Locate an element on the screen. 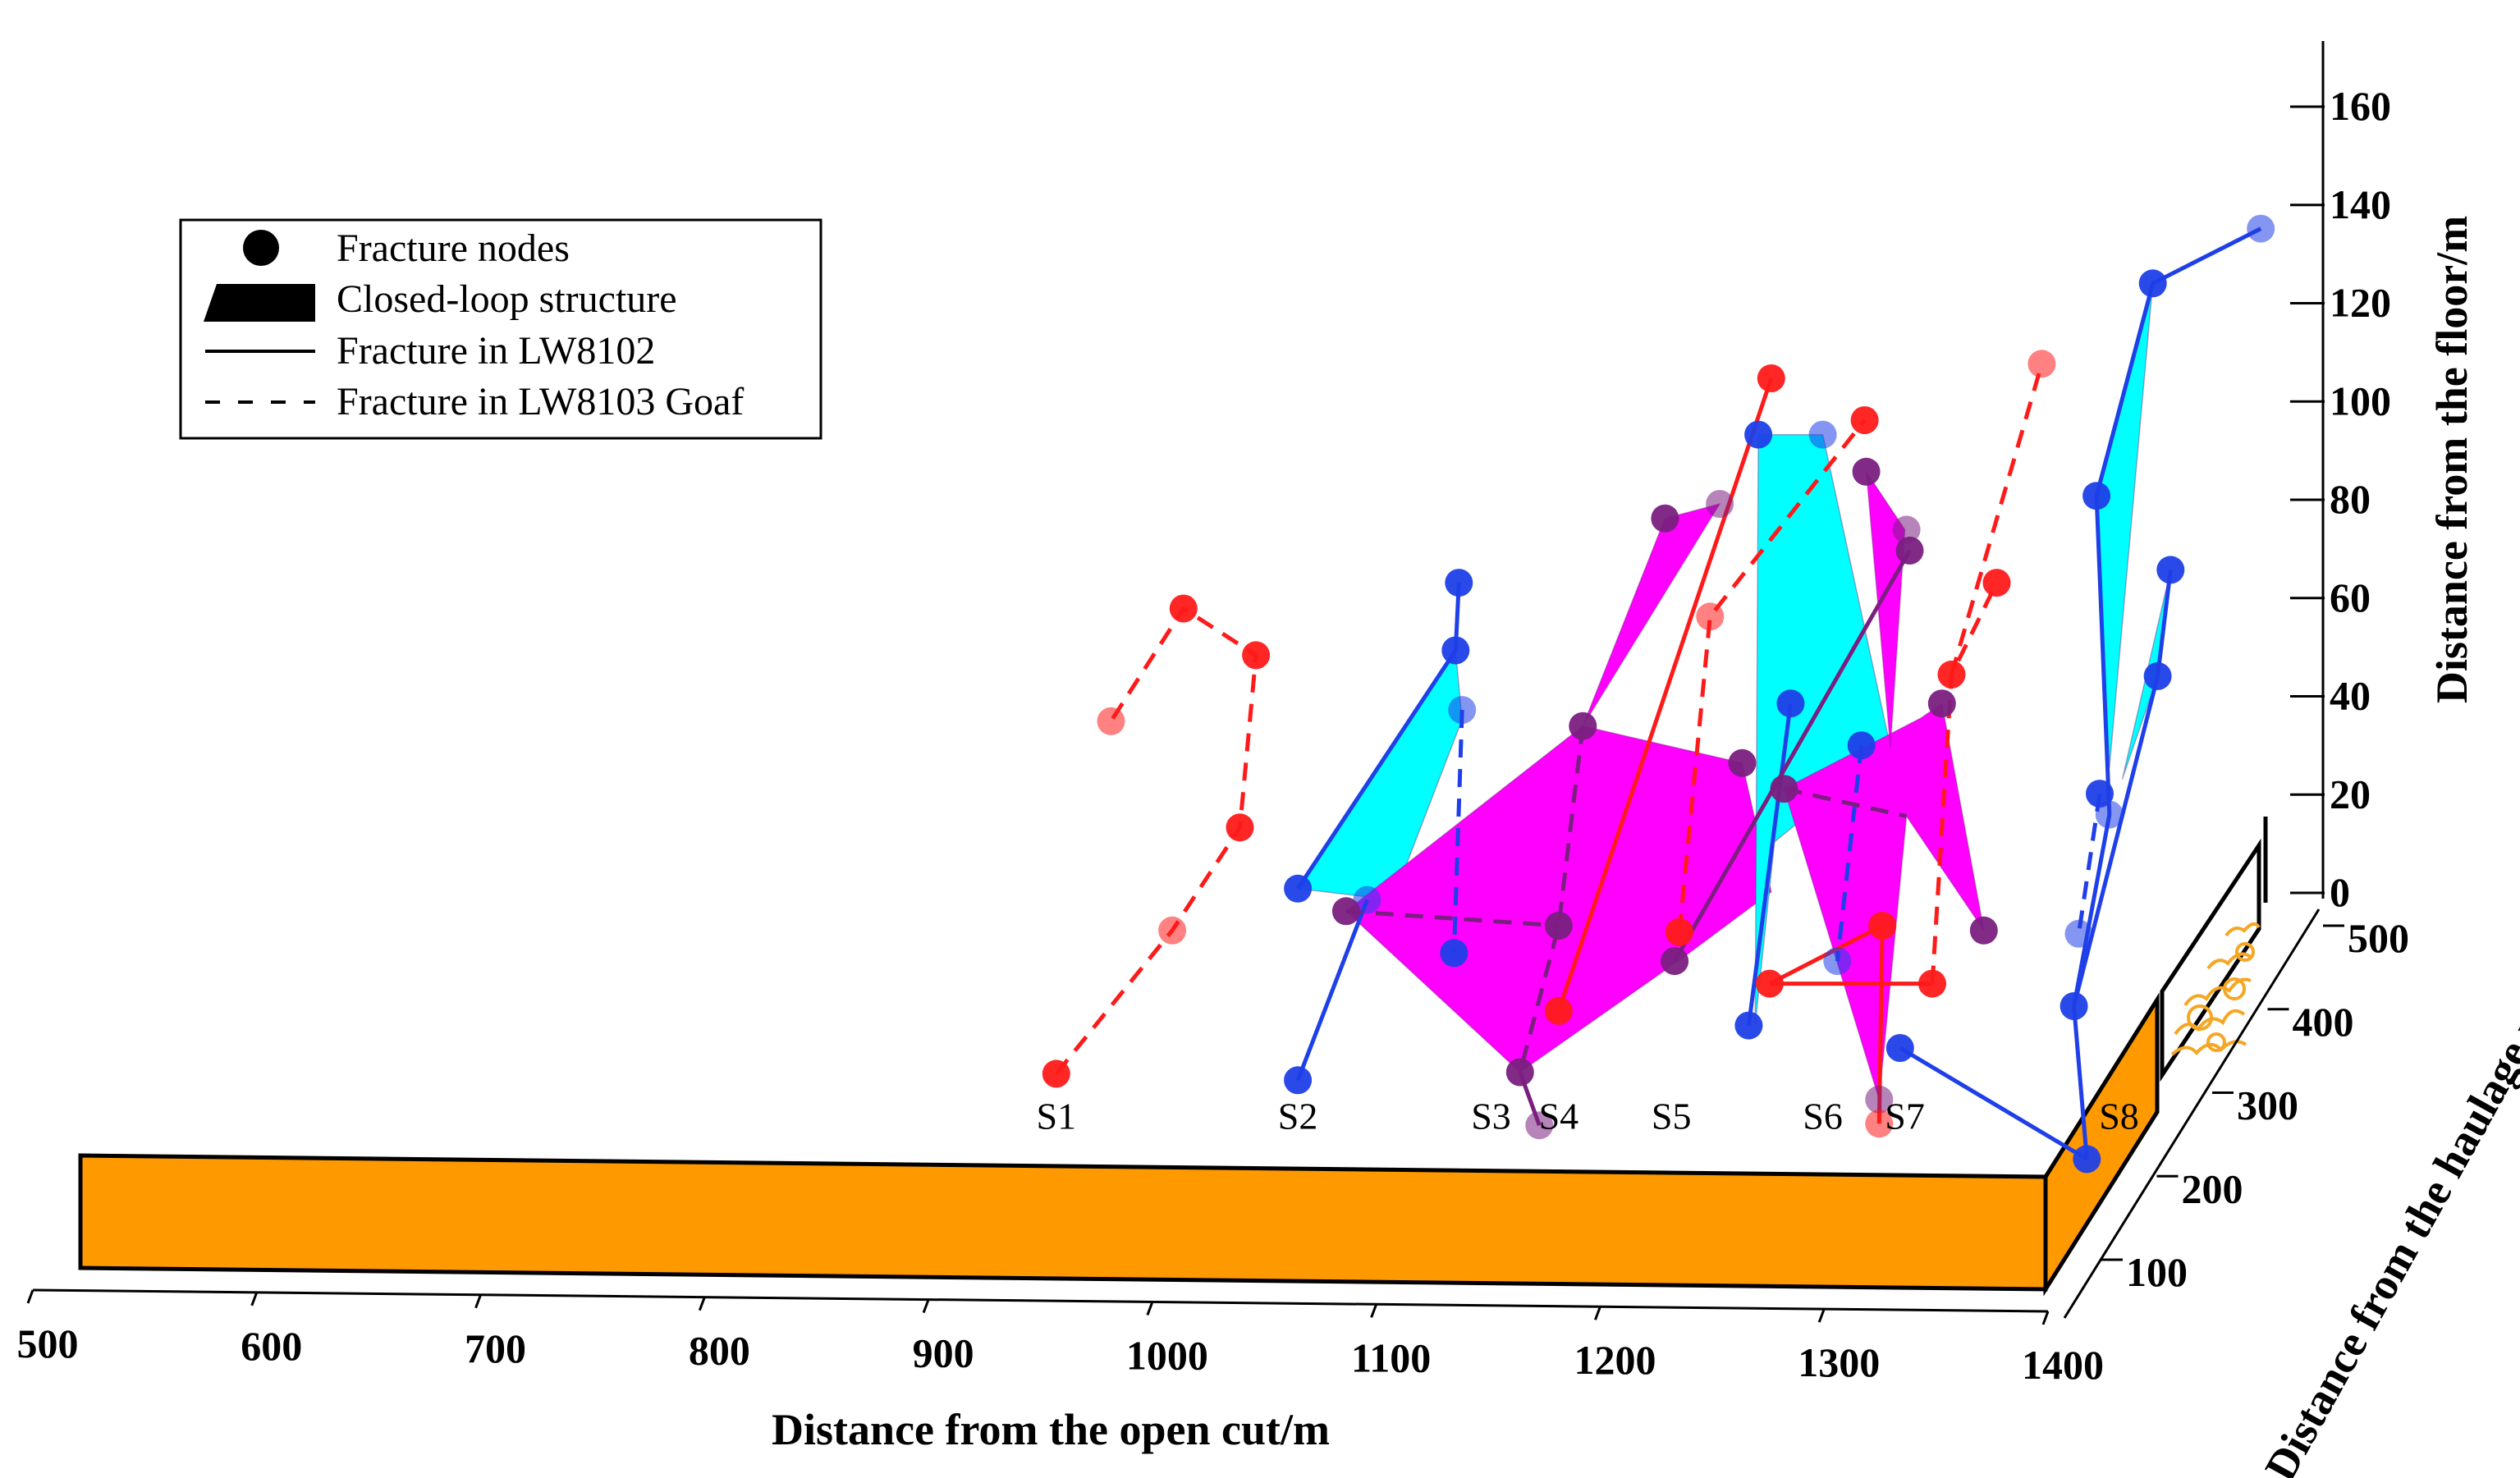  fracture-s3 is located at coordinates (1551, 899).